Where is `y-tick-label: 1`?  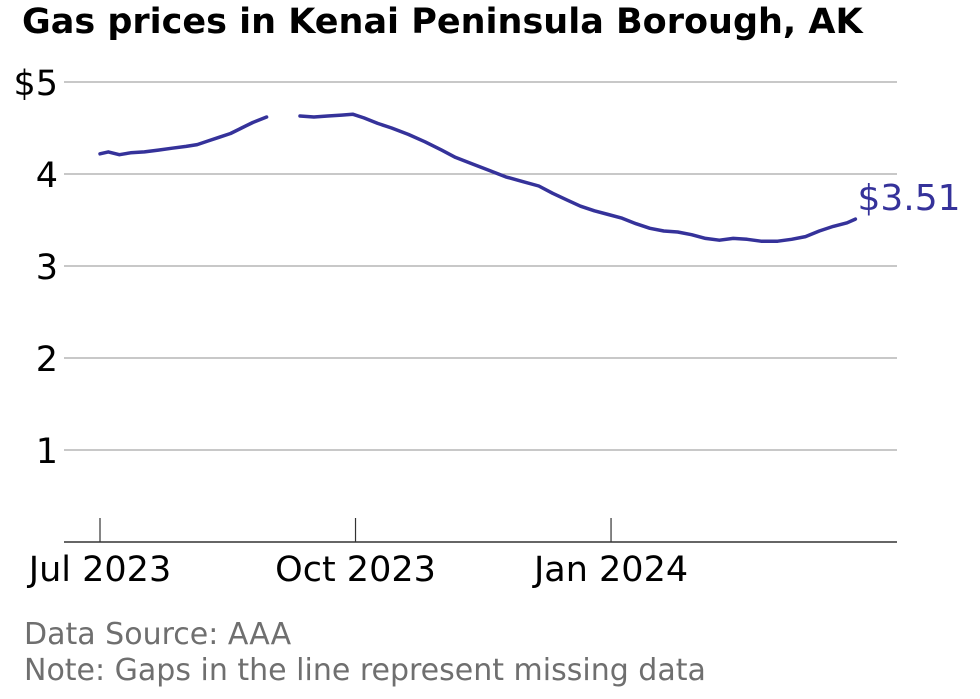 y-tick-label: 1 is located at coordinates (47, 452).